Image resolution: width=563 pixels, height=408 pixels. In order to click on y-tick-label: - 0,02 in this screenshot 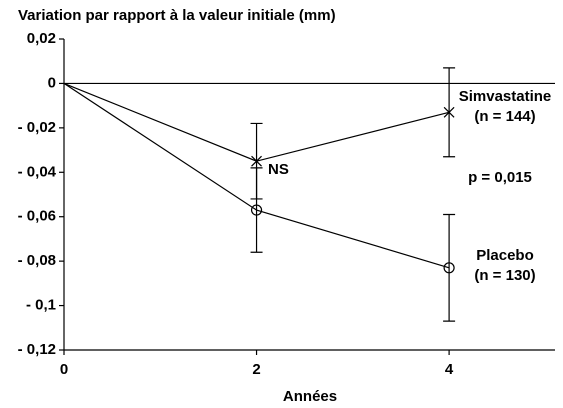, I will do `click(37, 127)`.